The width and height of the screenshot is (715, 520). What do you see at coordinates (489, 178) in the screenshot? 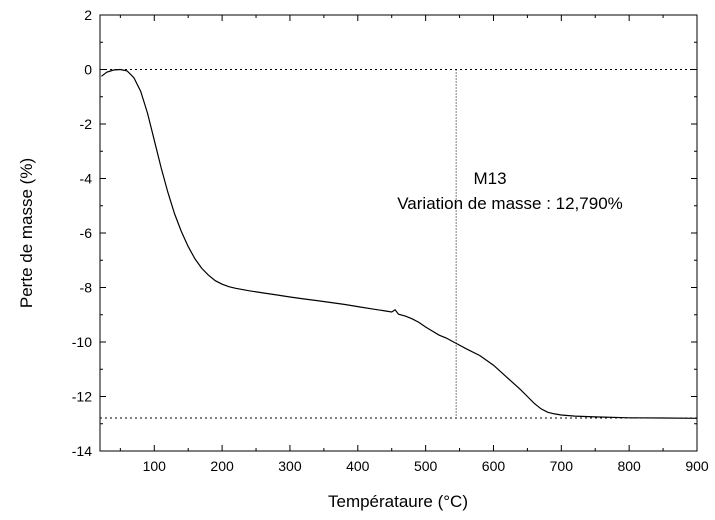
I see `annotation-sample: M13` at bounding box center [489, 178].